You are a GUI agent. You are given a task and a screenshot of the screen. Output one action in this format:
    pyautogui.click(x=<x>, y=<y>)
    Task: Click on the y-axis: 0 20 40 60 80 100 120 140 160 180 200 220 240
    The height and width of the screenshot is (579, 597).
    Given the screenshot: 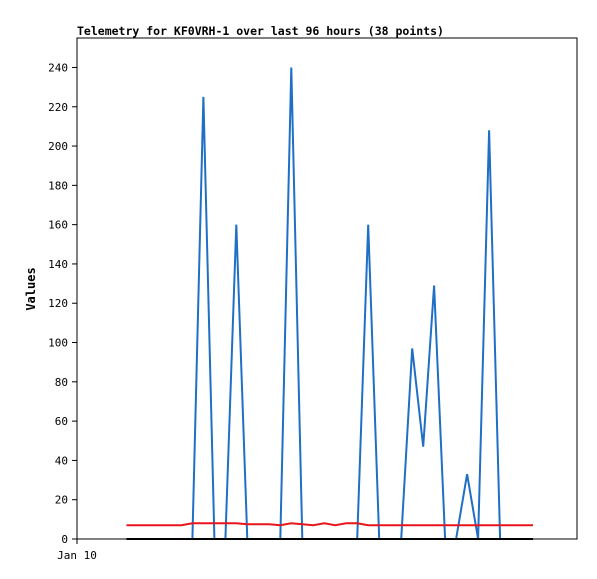 What is the action you would take?
    pyautogui.click(x=62, y=303)
    